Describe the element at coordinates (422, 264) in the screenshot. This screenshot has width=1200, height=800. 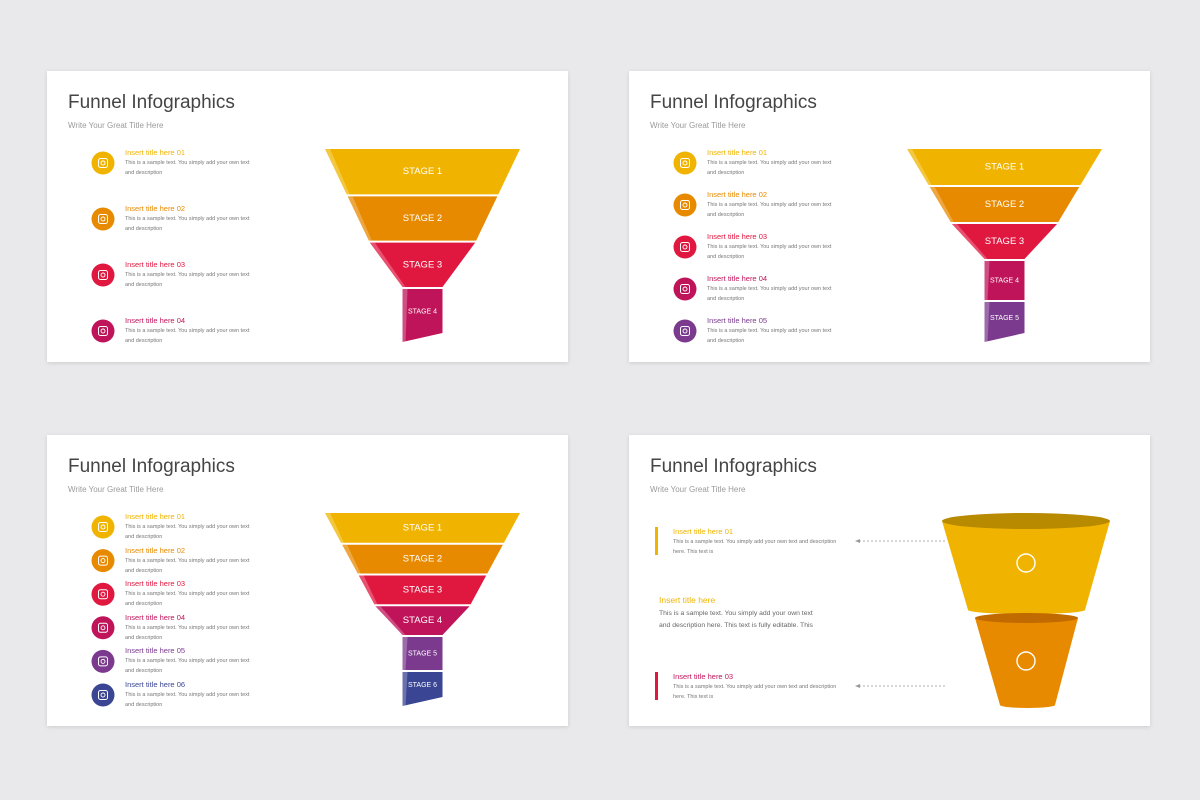
I see `stage-label: STAGE 3` at that location.